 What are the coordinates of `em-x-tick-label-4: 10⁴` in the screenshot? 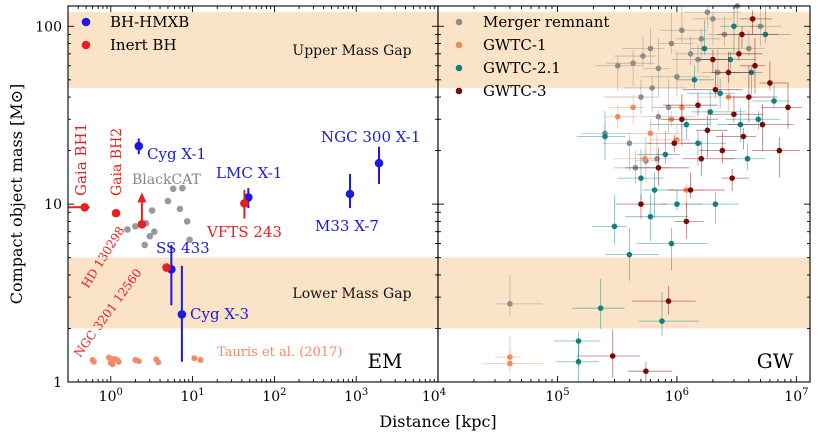 It's located at (434, 396).